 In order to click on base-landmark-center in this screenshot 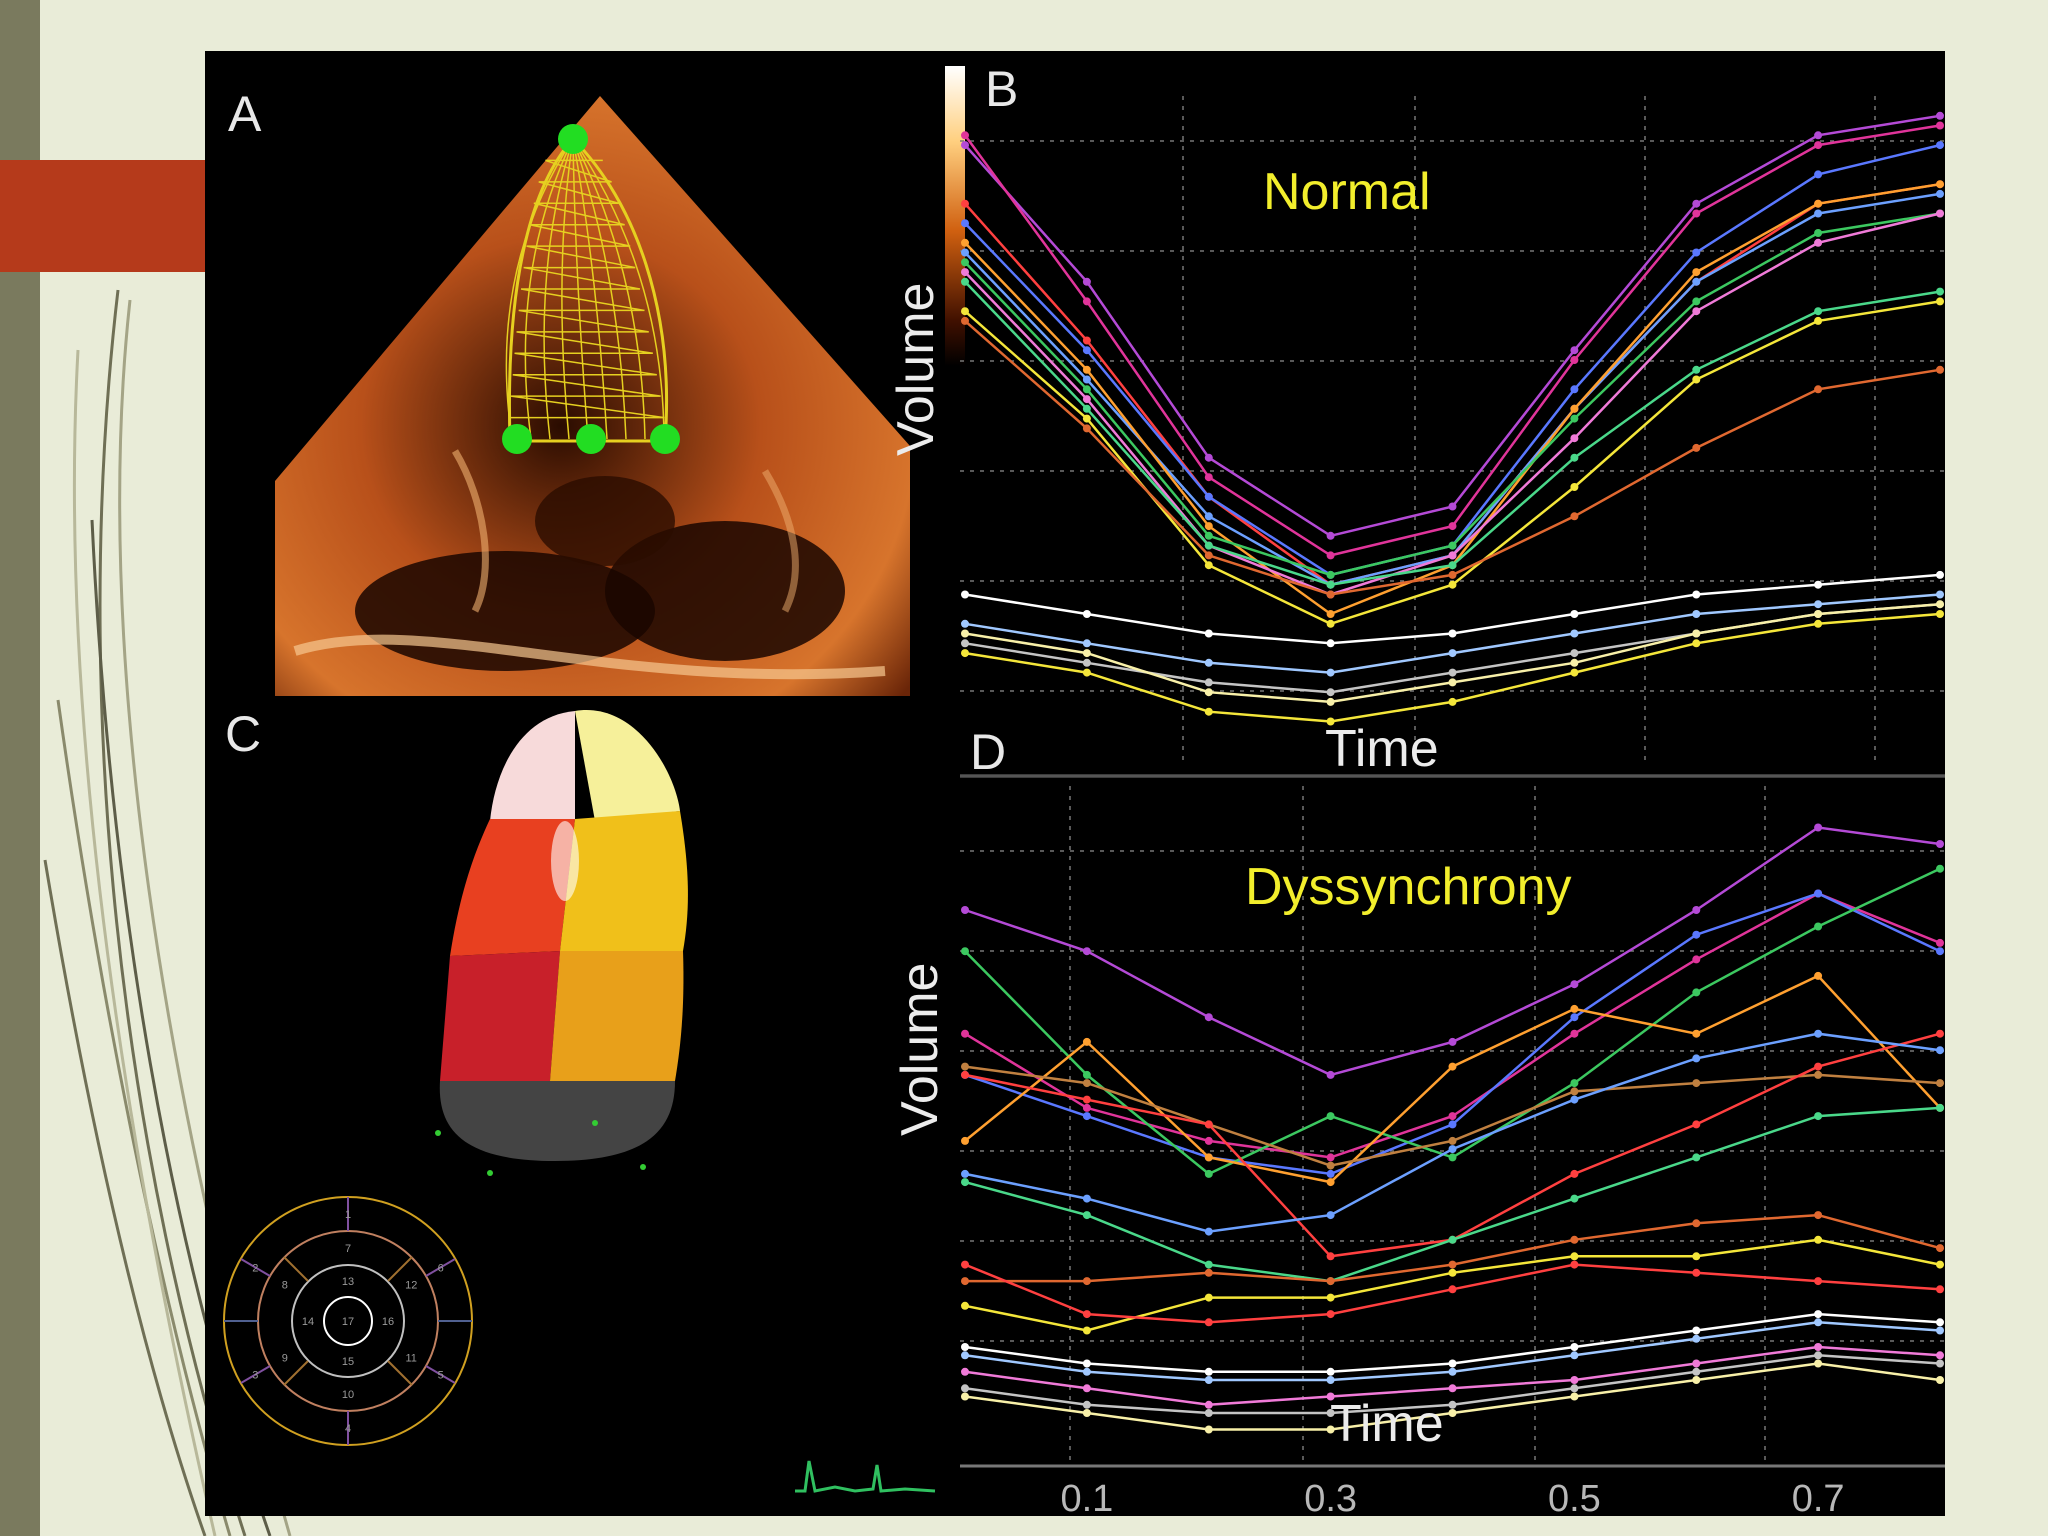, I will do `click(591, 439)`.